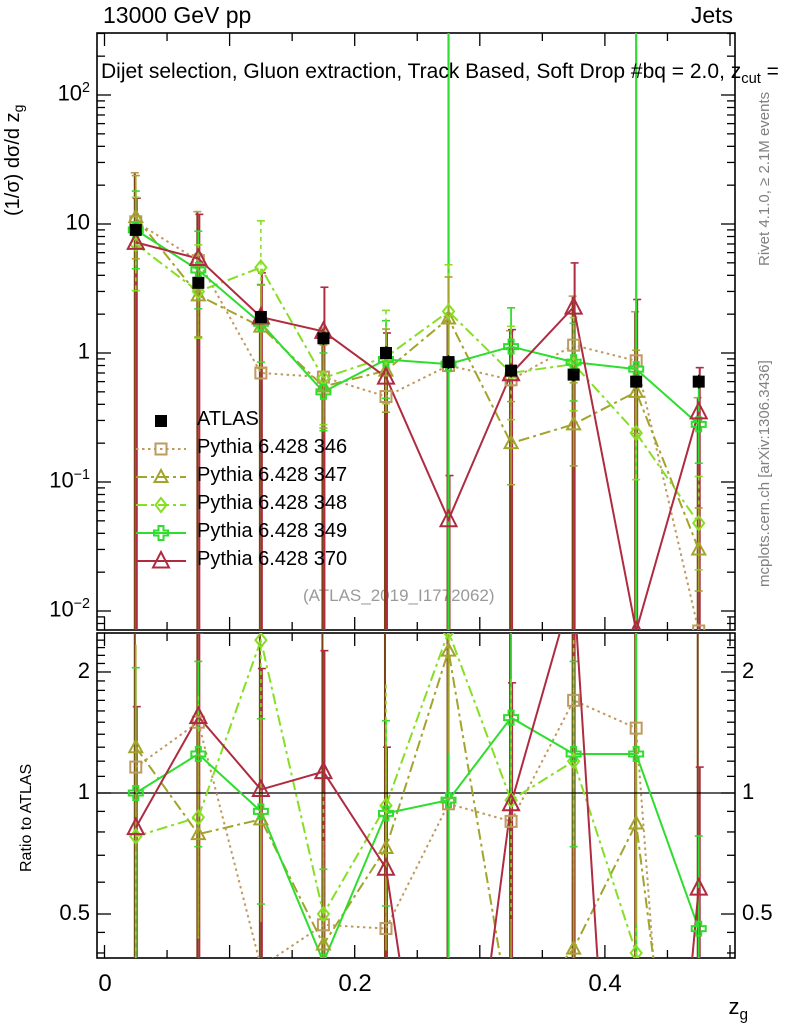 Image resolution: width=786 pixels, height=1024 pixels. What do you see at coordinates (83, 351) in the screenshot?
I see `tick-text: 1` at bounding box center [83, 351].